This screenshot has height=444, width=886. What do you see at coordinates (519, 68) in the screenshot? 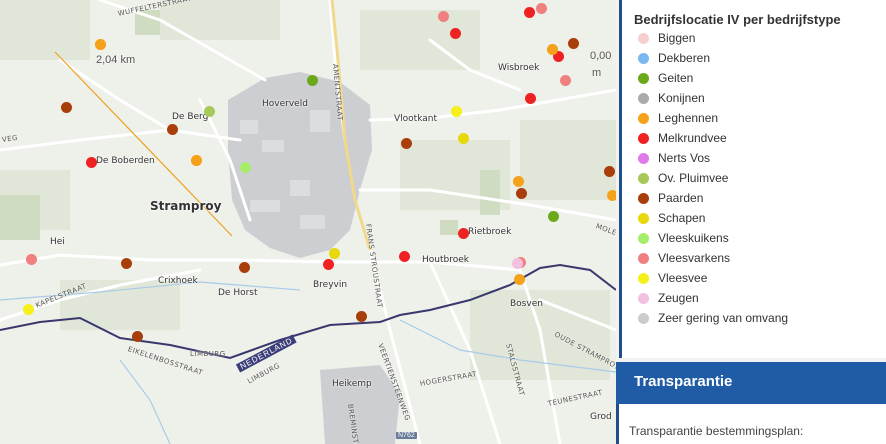
I see `place-label: Wisbroek` at bounding box center [519, 68].